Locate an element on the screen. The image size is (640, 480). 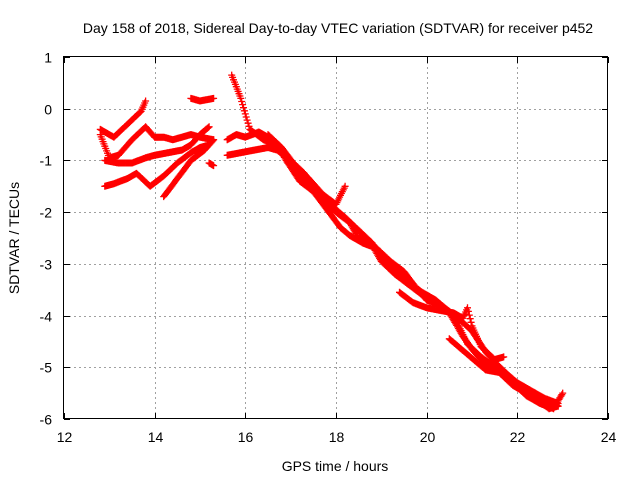
y-tick-label: -4 is located at coordinates (46, 317).